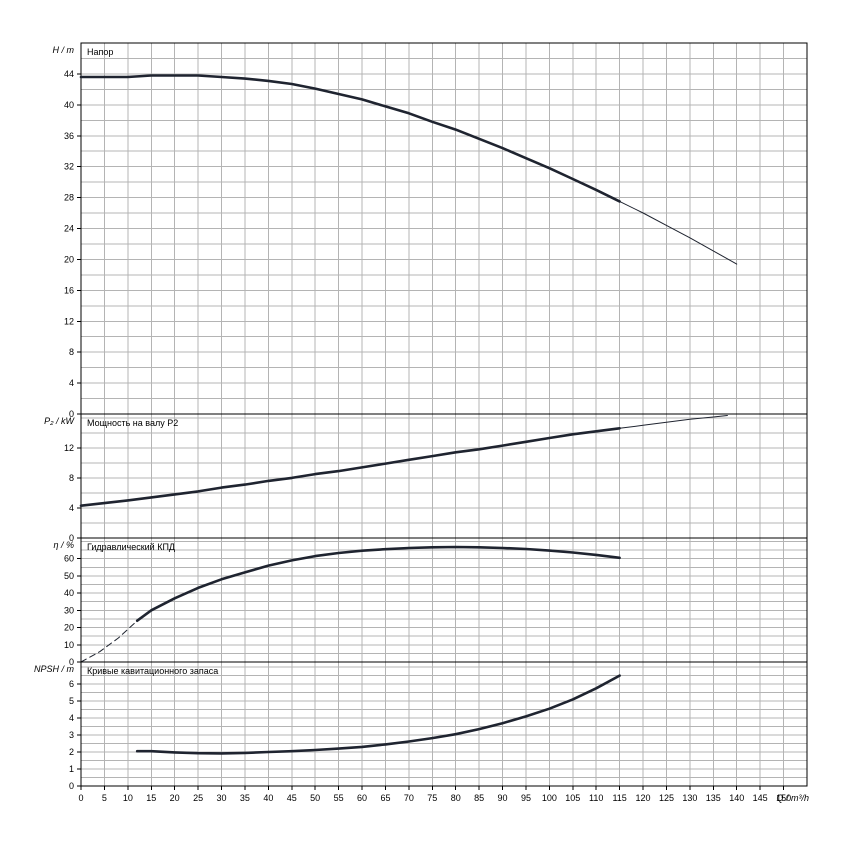  What do you see at coordinates (128, 798) in the screenshot?
I see `x-tick-label: 10` at bounding box center [128, 798].